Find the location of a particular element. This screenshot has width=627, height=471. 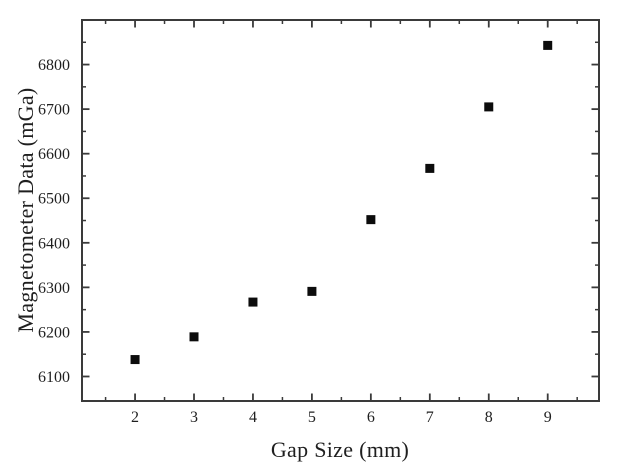

x-tick-label: 3 is located at coordinates (194, 417).